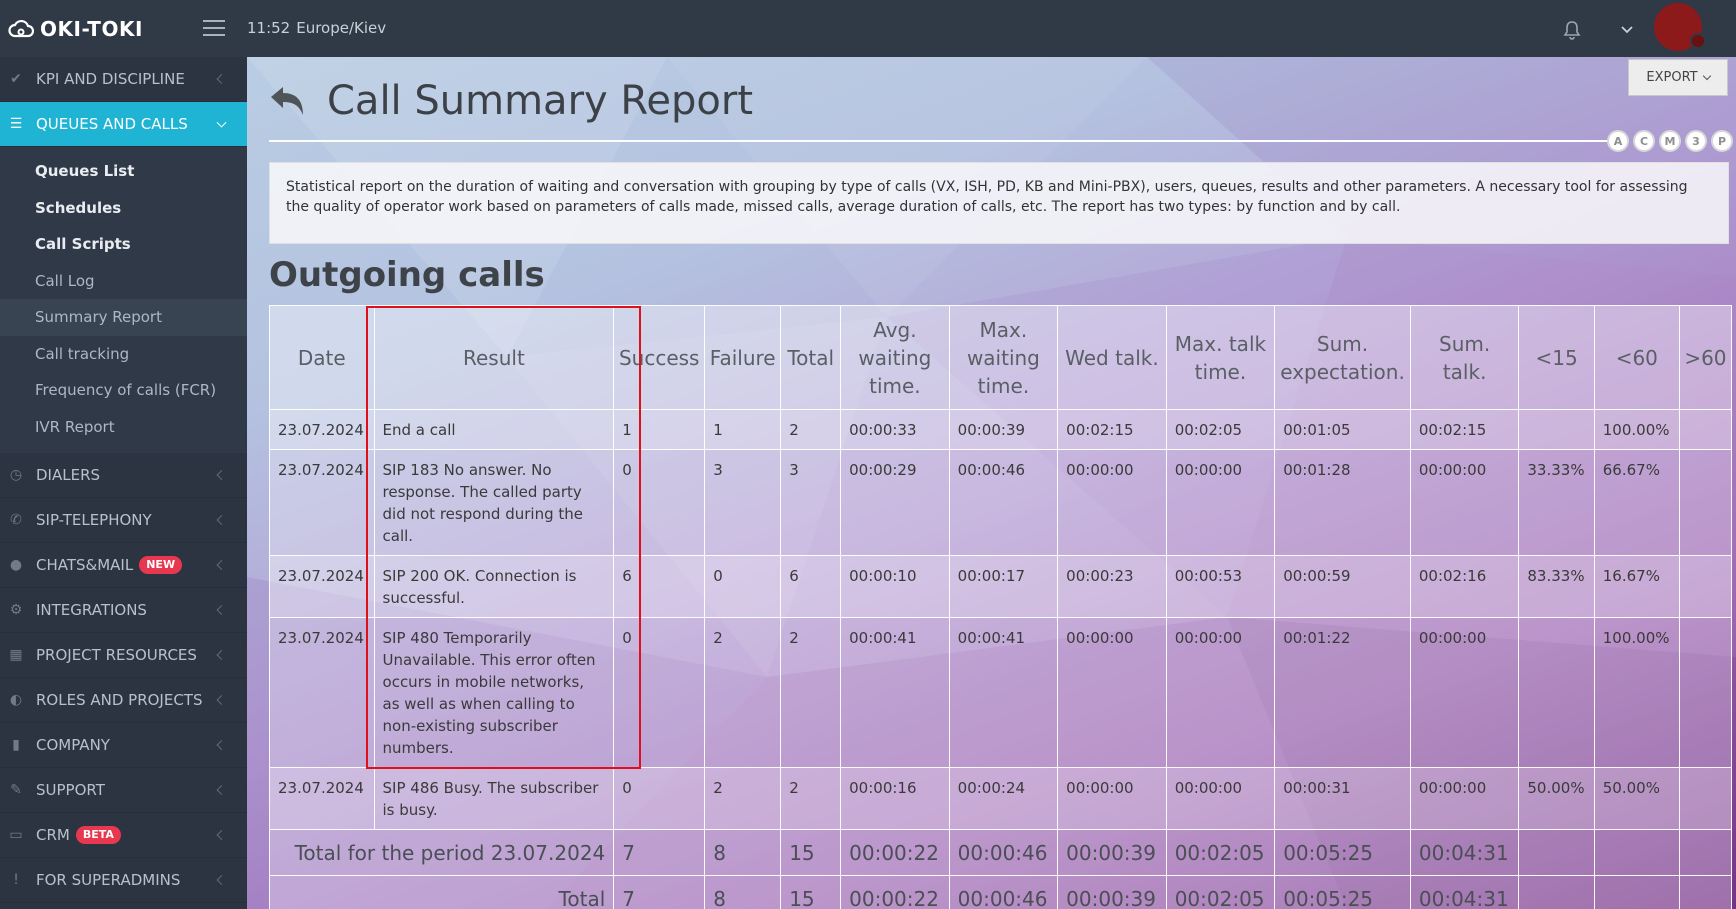 The image size is (1736, 909). I want to click on subnav-call-tracking: Call tracking, so click(82, 353).